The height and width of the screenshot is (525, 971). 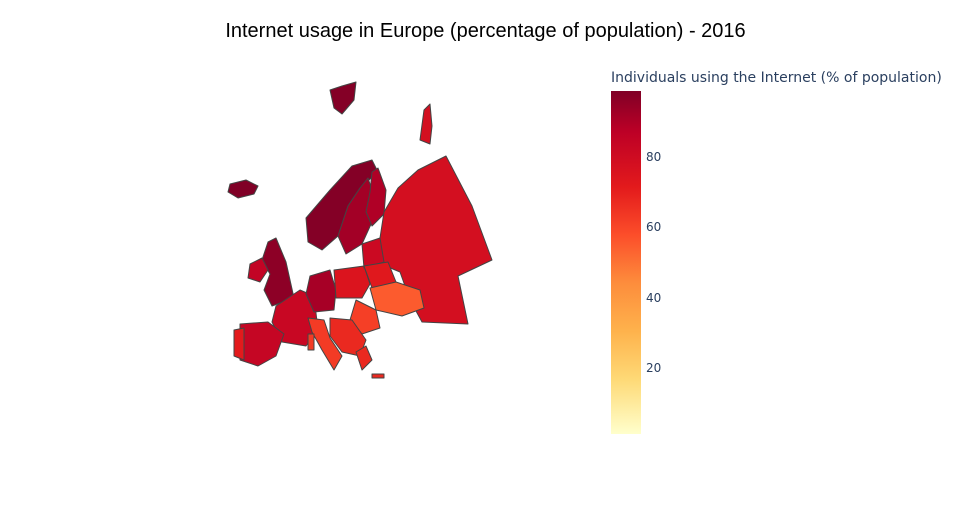 What do you see at coordinates (654, 157) in the screenshot?
I see `colorbar-tick-80: 80` at bounding box center [654, 157].